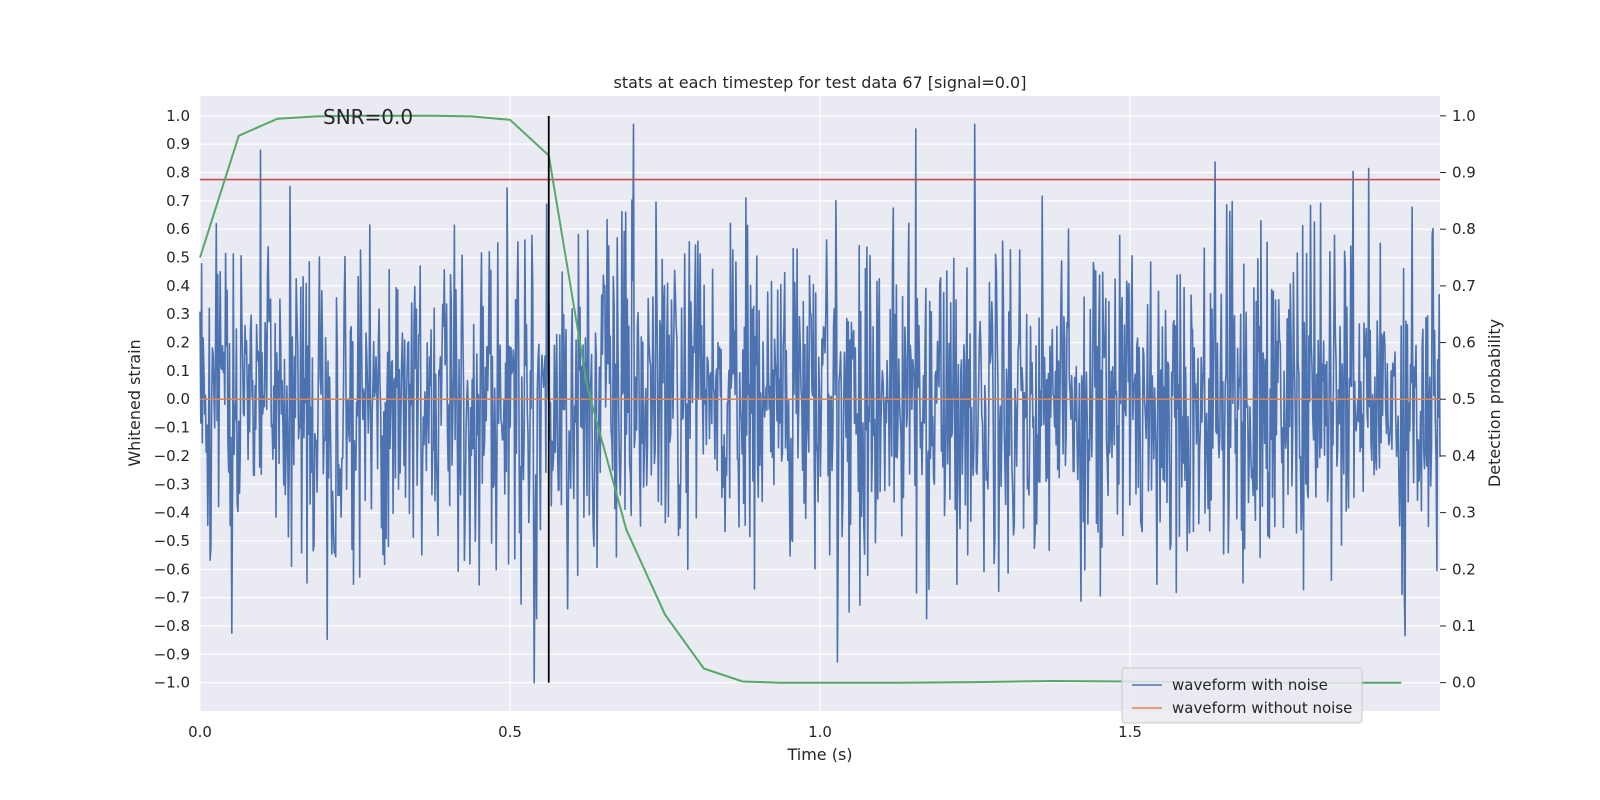 The image size is (1600, 800). Describe the element at coordinates (1250, 685) in the screenshot. I see `legend-label-noise: waveform with noise` at that location.